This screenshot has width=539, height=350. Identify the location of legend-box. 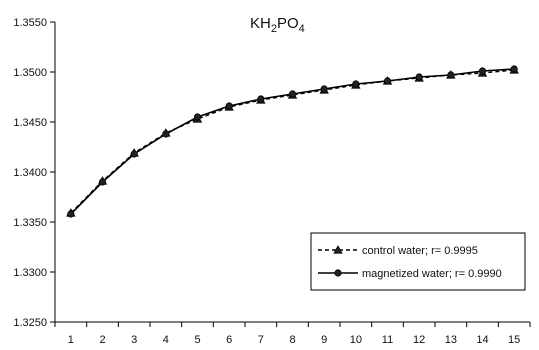
(418, 261).